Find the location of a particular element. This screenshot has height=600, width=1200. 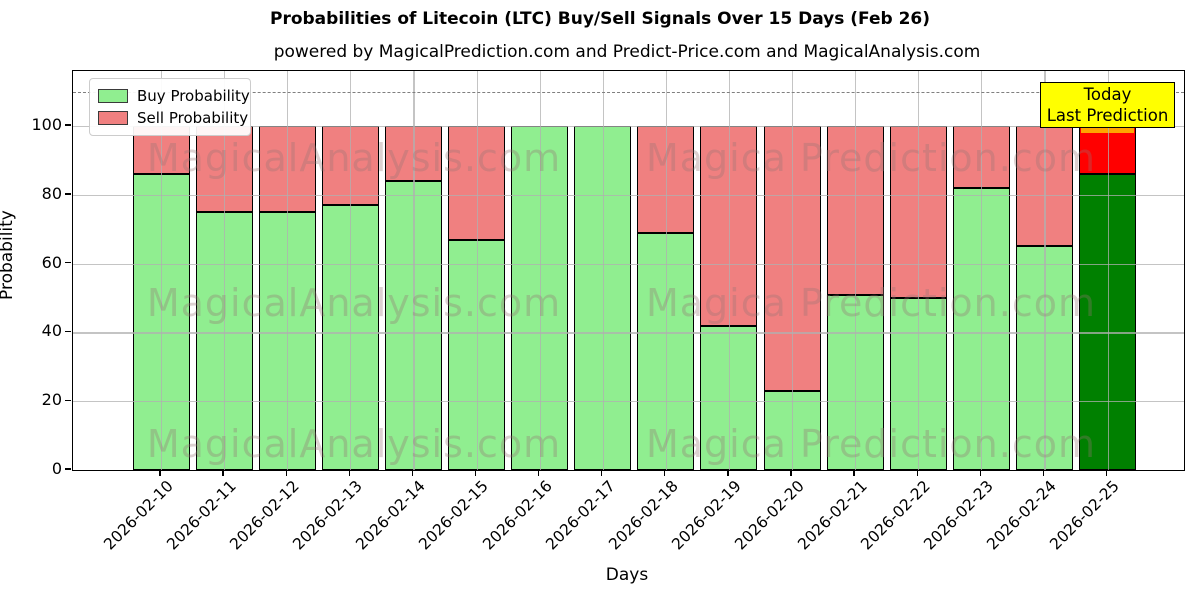

today-annotation: Today Last Prediction is located at coordinates (1107, 105).